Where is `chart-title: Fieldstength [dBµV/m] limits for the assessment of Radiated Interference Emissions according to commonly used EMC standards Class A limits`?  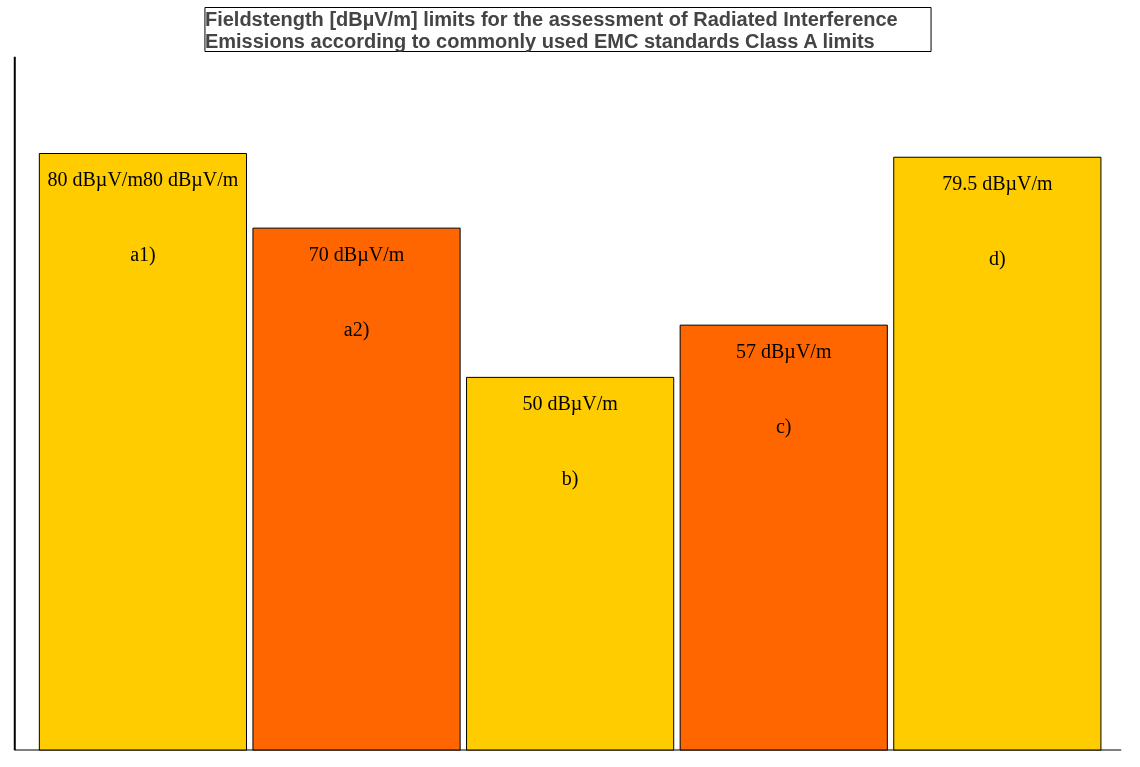
chart-title: Fieldstength [dBµV/m] limits for the assessment of Radiated Interference Emissions according to commonly used EMC standards Class A limits is located at coordinates (551, 29).